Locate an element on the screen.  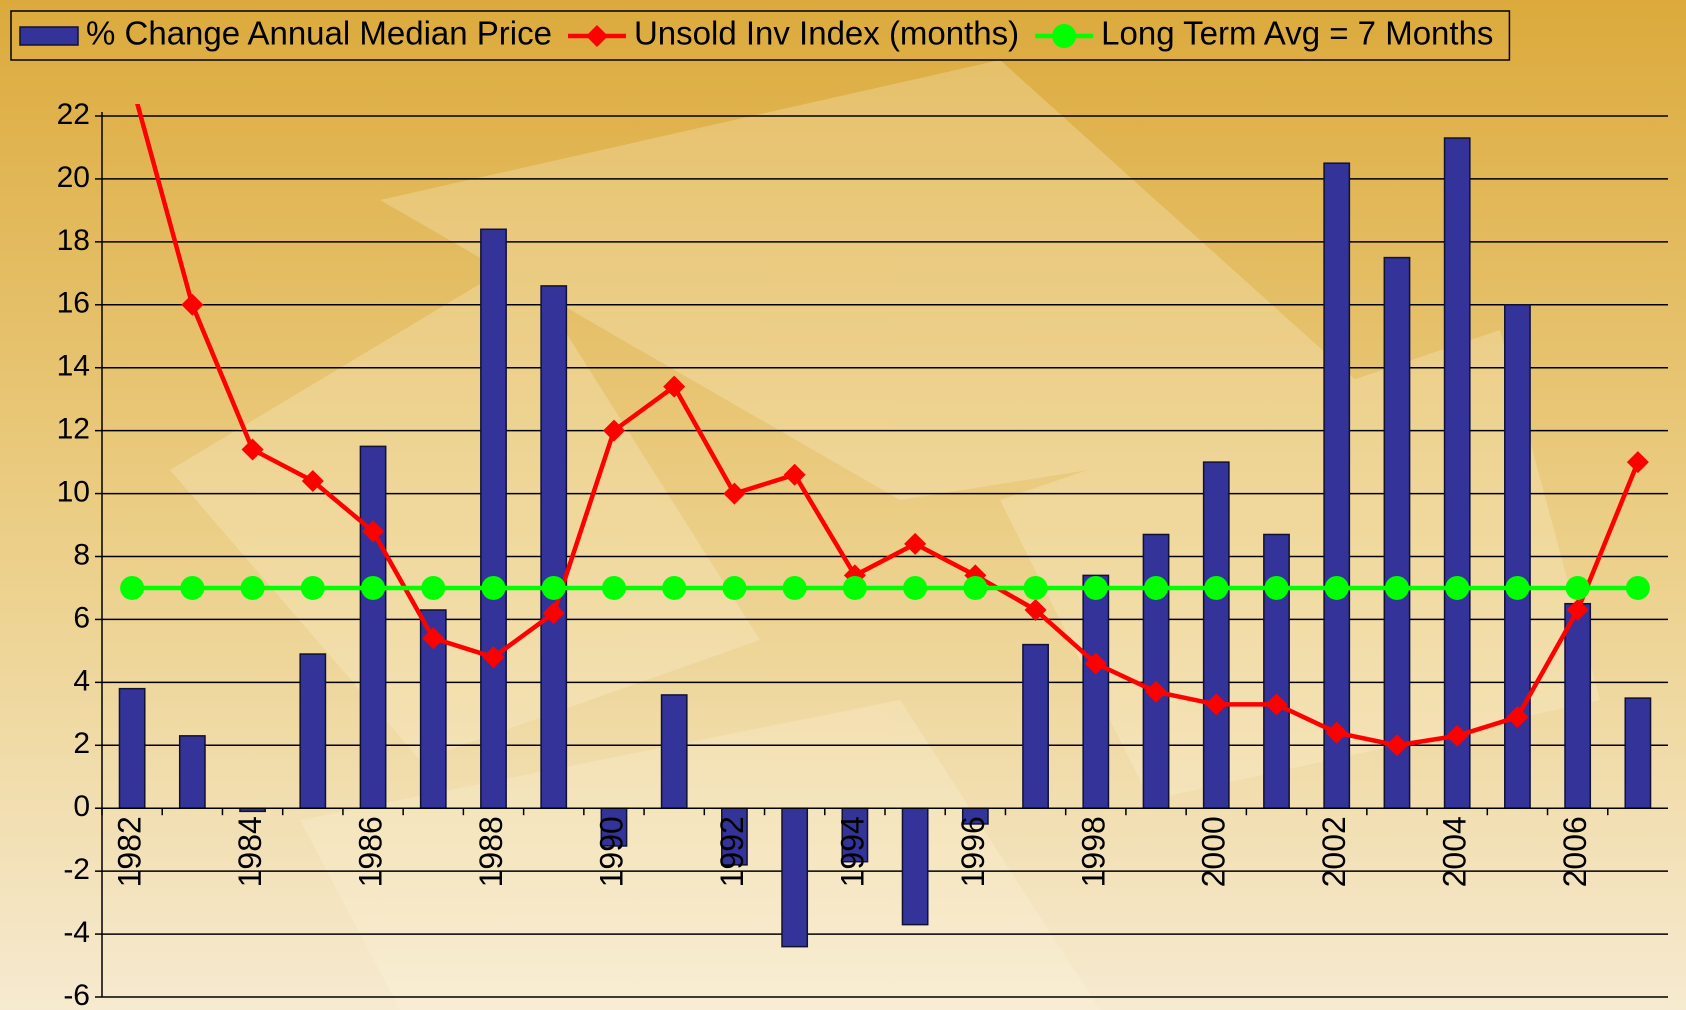
y-tick-label: 8 is located at coordinates (81, 554).